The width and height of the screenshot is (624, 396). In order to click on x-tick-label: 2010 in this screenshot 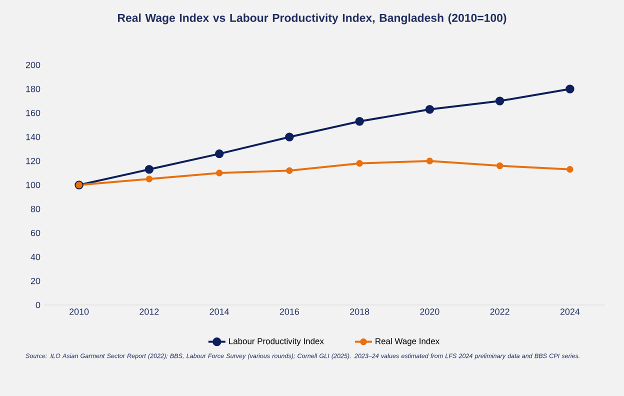, I will do `click(79, 311)`.